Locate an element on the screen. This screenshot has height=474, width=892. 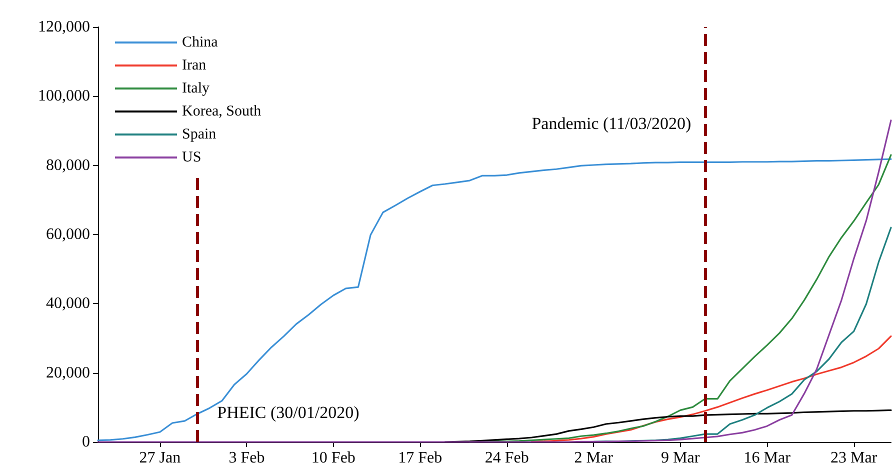
x-tick-label: 2 Mar is located at coordinates (594, 458).